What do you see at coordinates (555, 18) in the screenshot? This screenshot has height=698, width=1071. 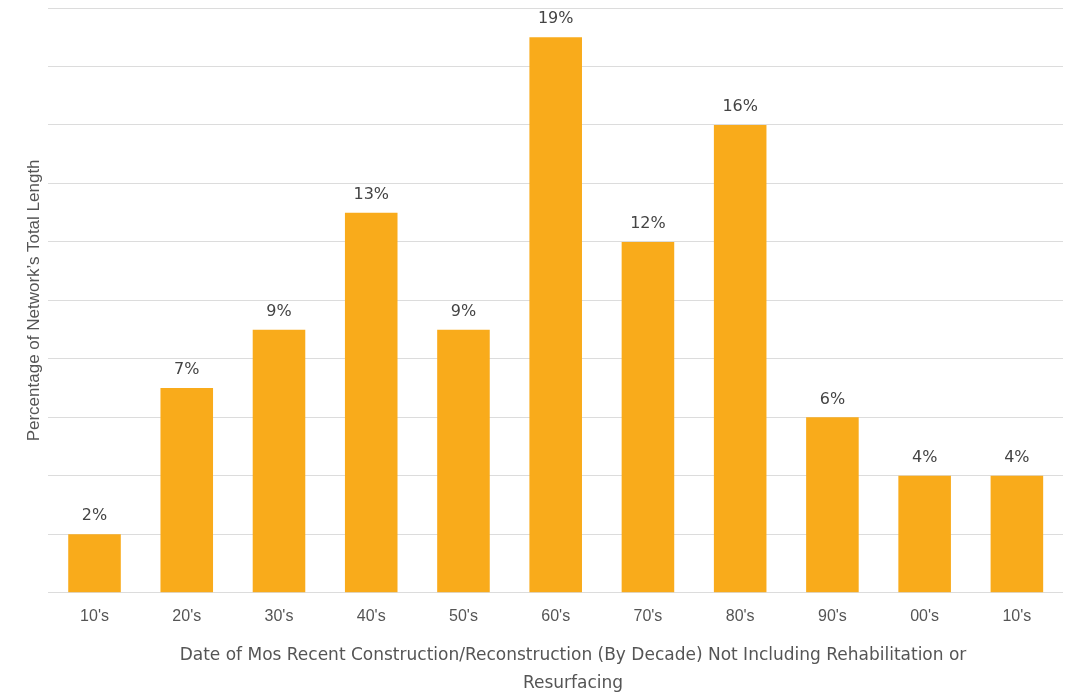 I see `data-label: 19%` at bounding box center [555, 18].